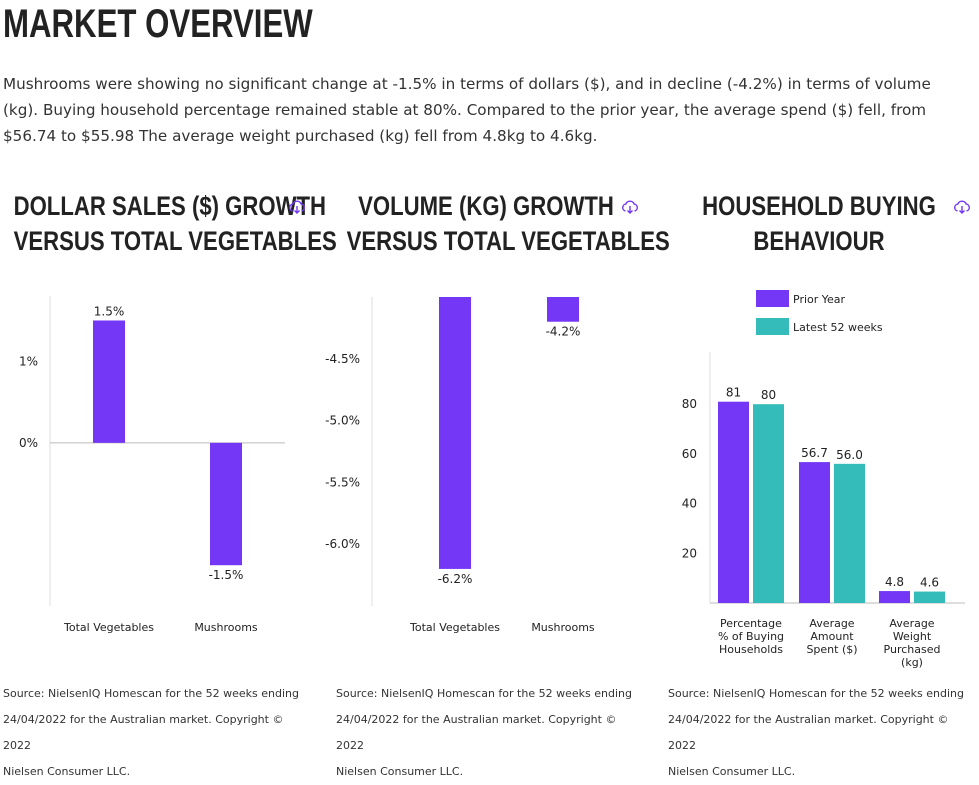 The height and width of the screenshot is (785, 979). I want to click on chart2-y-tick-label: -5.5%, so click(342, 482).